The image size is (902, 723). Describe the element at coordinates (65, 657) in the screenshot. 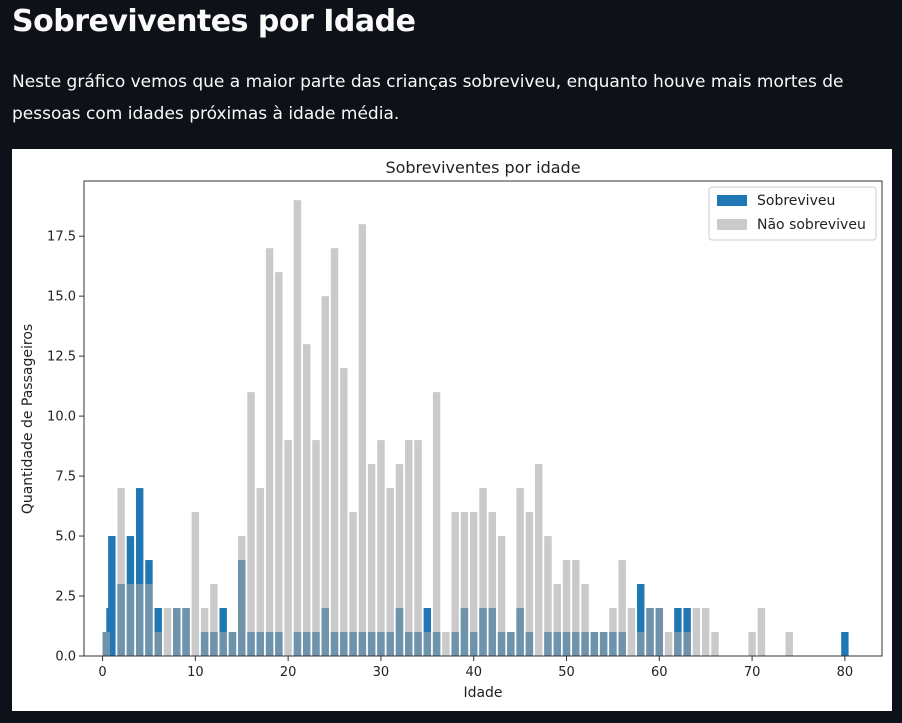

I see `y-tick-label: 0.0` at that location.